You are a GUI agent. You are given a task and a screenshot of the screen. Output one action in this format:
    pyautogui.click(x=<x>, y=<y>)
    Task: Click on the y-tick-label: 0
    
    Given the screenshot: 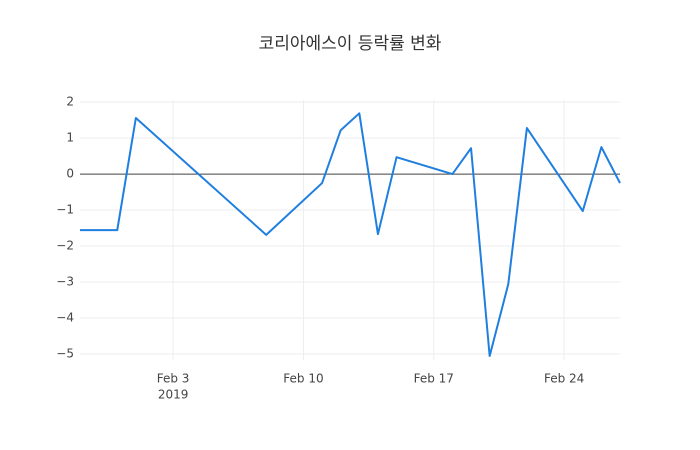 What is the action you would take?
    pyautogui.click(x=70, y=174)
    